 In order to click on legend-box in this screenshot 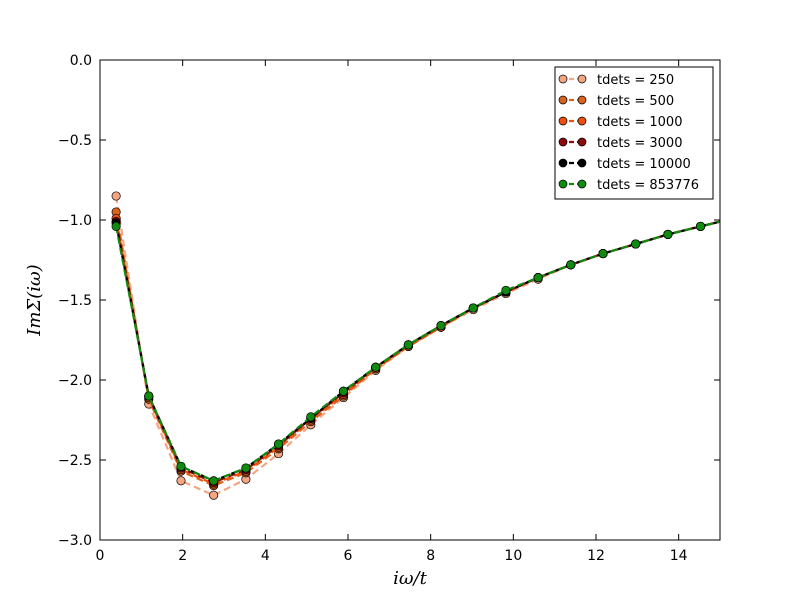, I will do `click(634, 133)`.